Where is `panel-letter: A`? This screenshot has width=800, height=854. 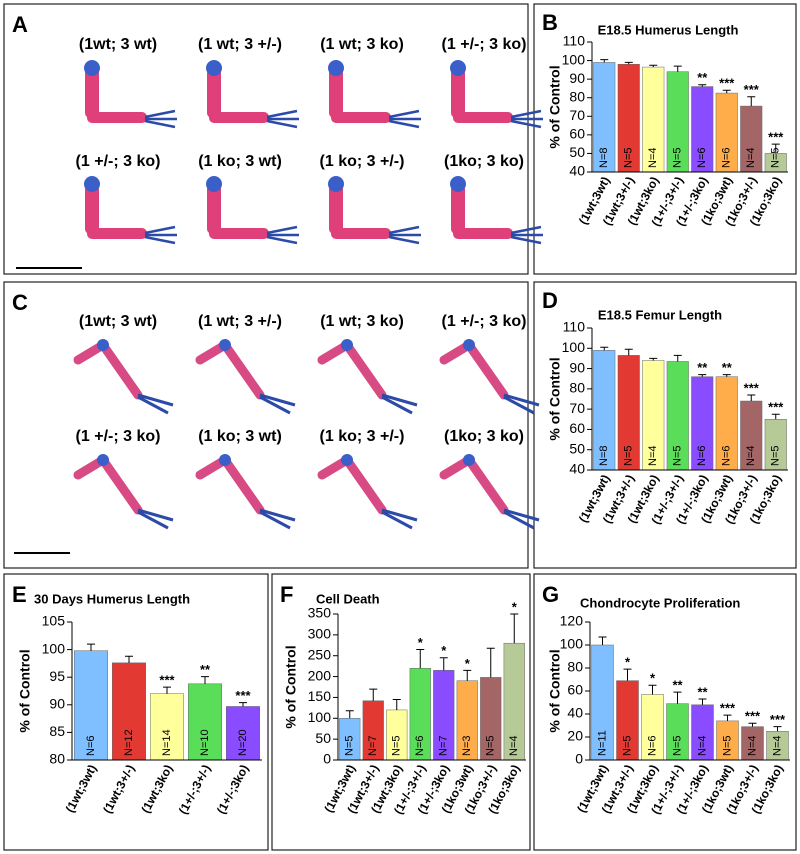 panel-letter: A is located at coordinates (20, 24).